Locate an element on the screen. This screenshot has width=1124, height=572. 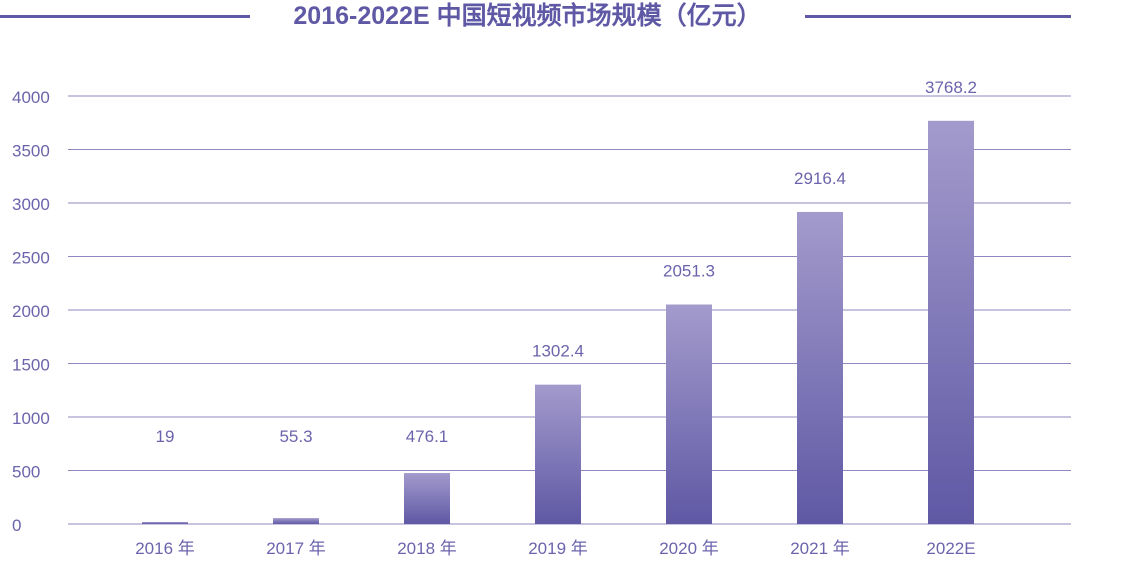
x-category-label: 2017 年 is located at coordinates (296, 548).